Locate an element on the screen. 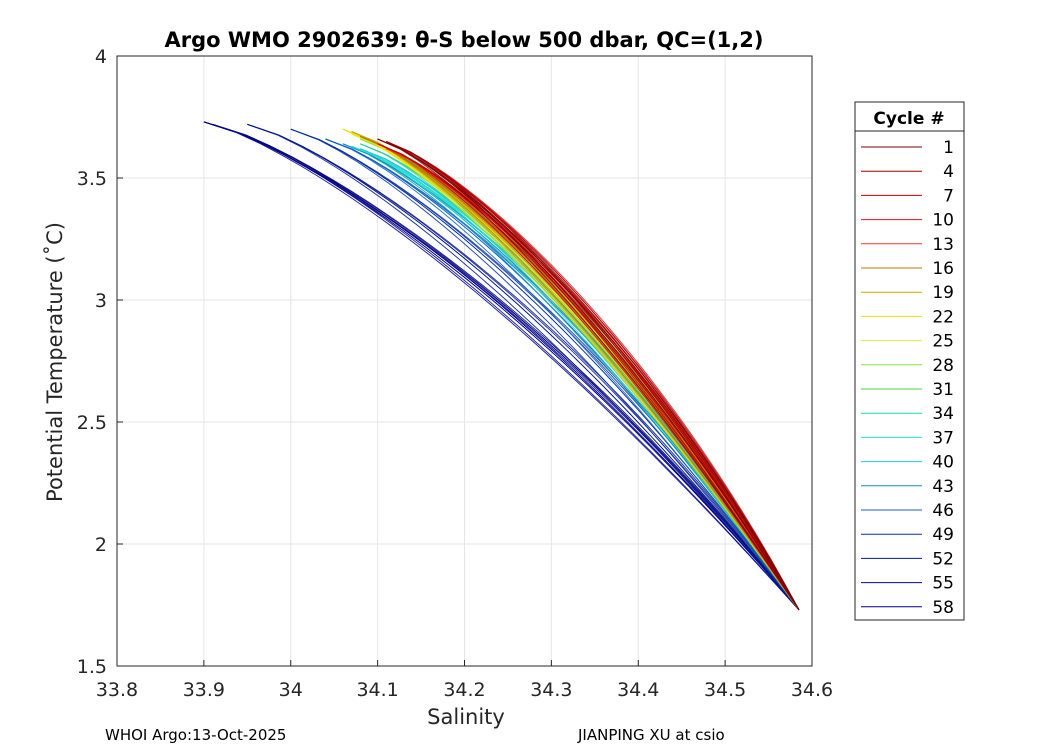 This screenshot has width=1050, height=750. x-tick-label: 34 is located at coordinates (291, 690).